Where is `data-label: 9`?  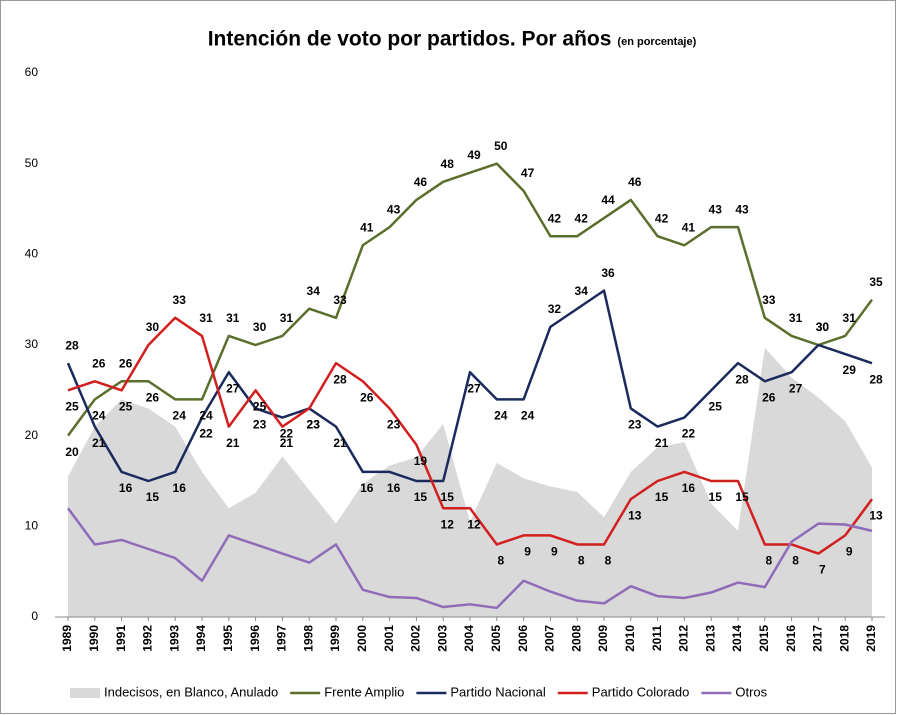 data-label: 9 is located at coordinates (527, 552).